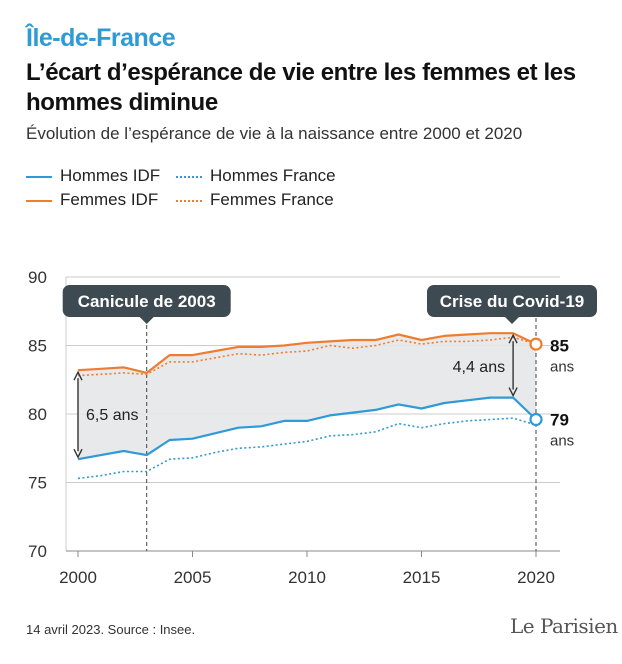 This screenshot has width=622, height=664. Describe the element at coordinates (101, 38) in the screenshot. I see `kicker: Île-de-France` at that location.